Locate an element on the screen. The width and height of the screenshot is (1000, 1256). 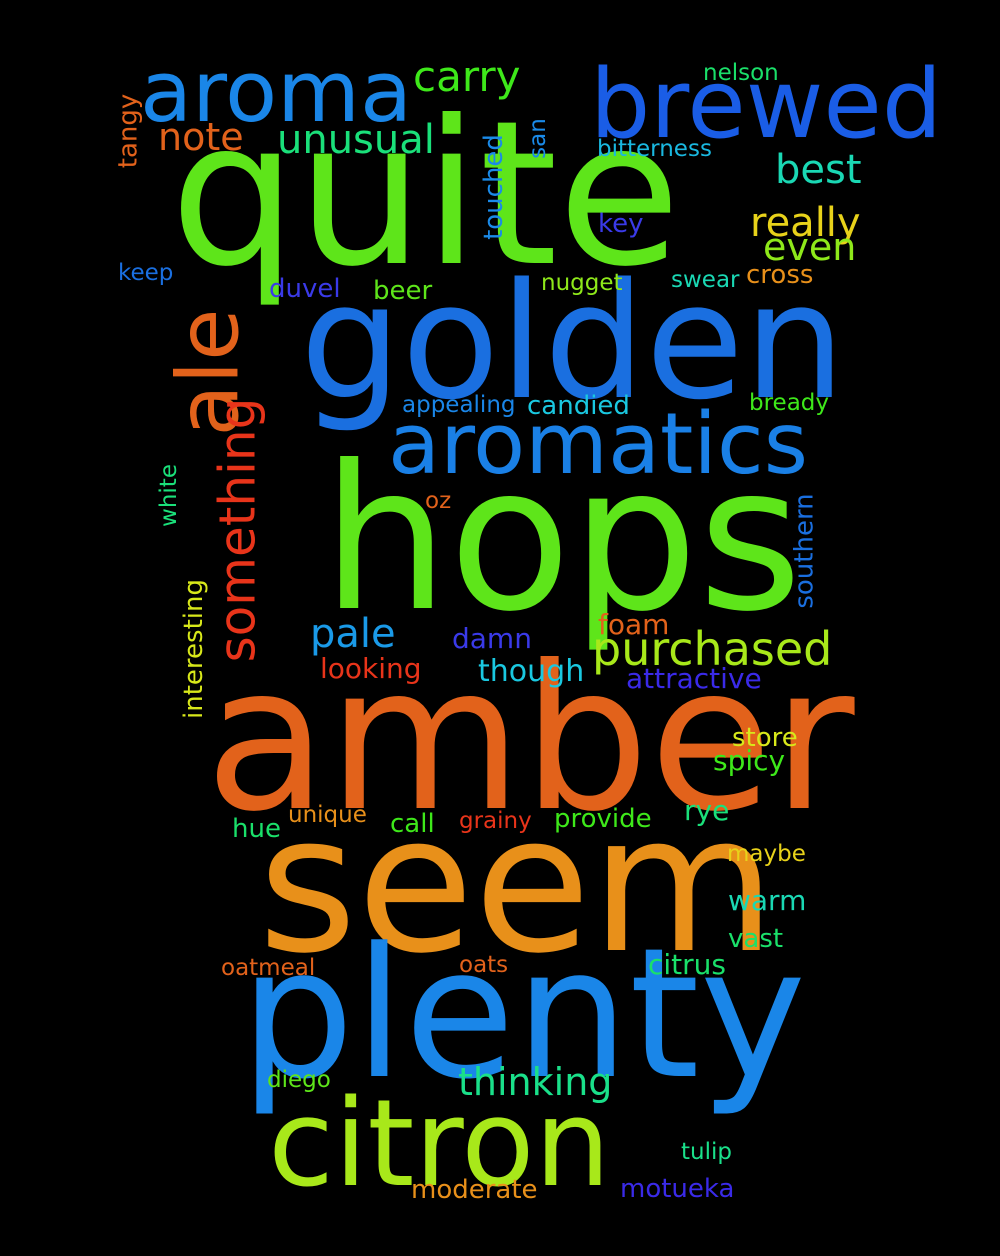
word-citron: citron is located at coordinates (439, 1144).